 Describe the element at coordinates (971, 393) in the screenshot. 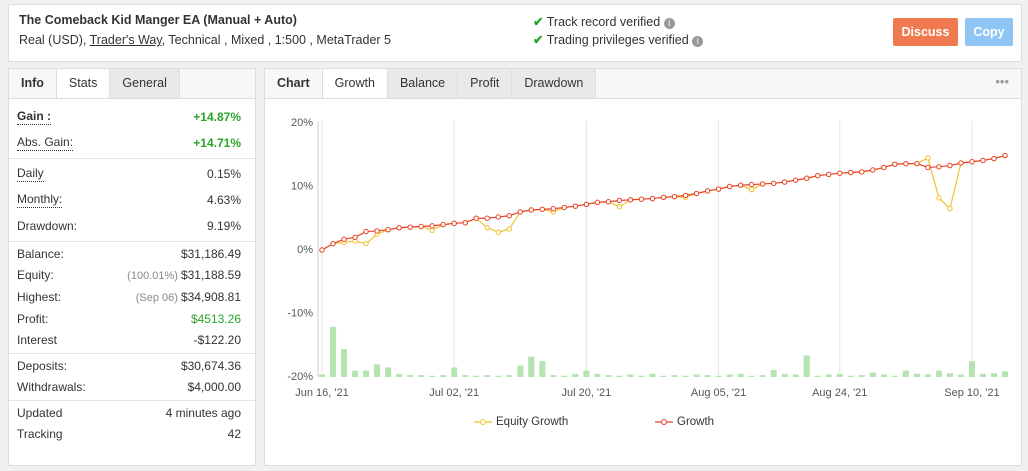

I see `x-tick-label: Sep 10, '21` at that location.